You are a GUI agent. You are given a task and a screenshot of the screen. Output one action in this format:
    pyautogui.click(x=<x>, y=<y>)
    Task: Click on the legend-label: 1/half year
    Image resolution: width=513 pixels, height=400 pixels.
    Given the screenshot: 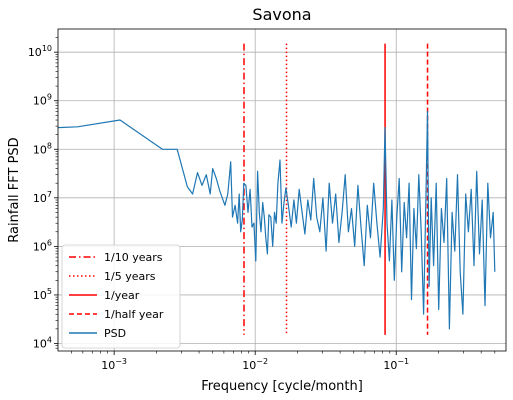 What is the action you would take?
    pyautogui.click(x=134, y=314)
    